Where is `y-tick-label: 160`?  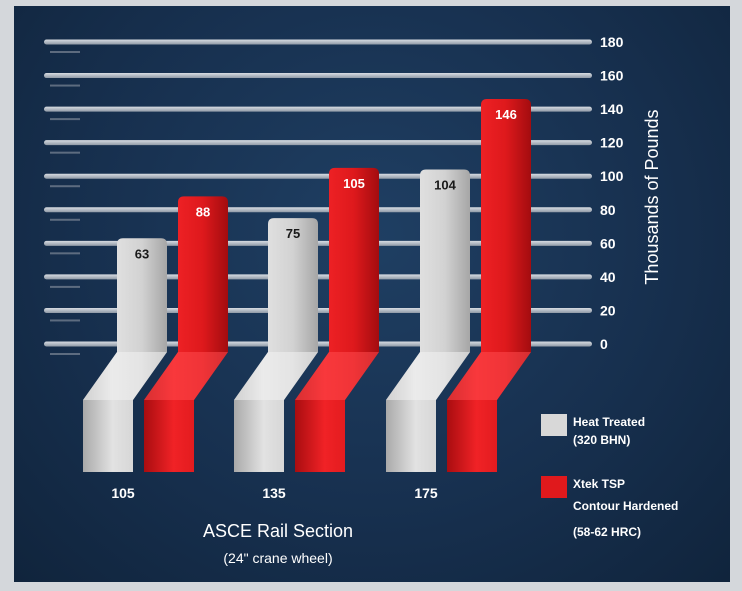 y-tick-label: 160 is located at coordinates (612, 76).